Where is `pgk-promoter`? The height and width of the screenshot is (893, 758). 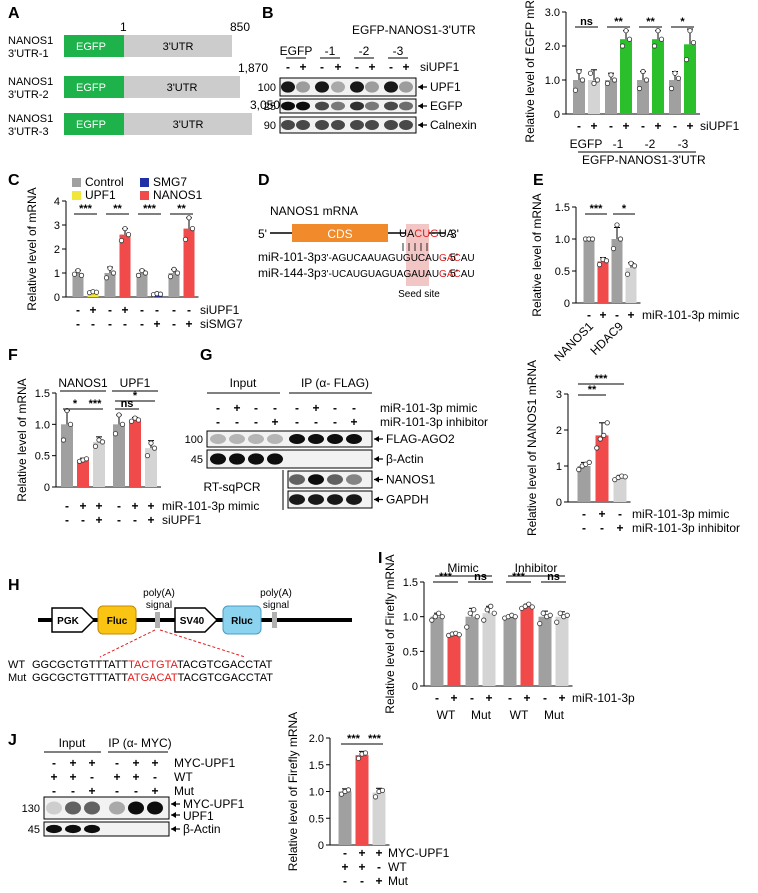 pgk-promoter is located at coordinates (73, 620).